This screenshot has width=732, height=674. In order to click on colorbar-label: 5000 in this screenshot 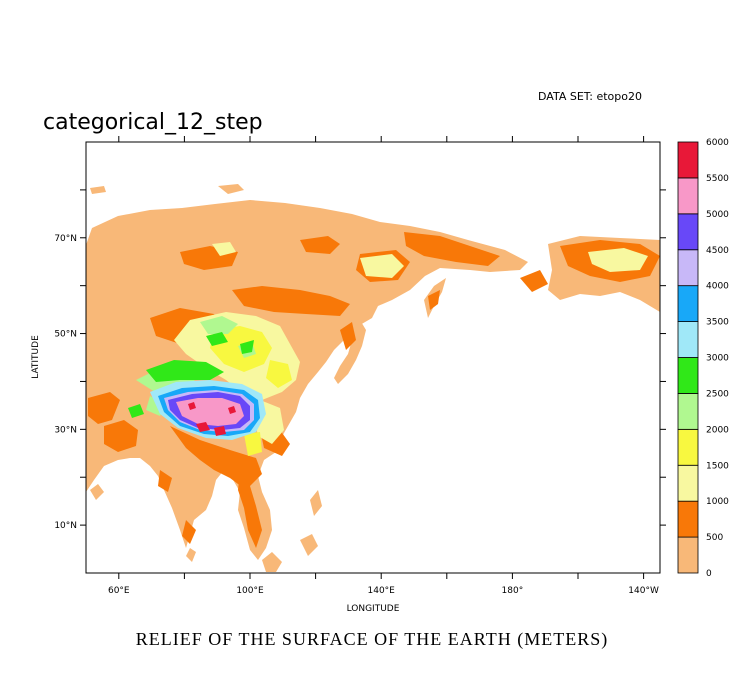, I will do `click(717, 215)`.